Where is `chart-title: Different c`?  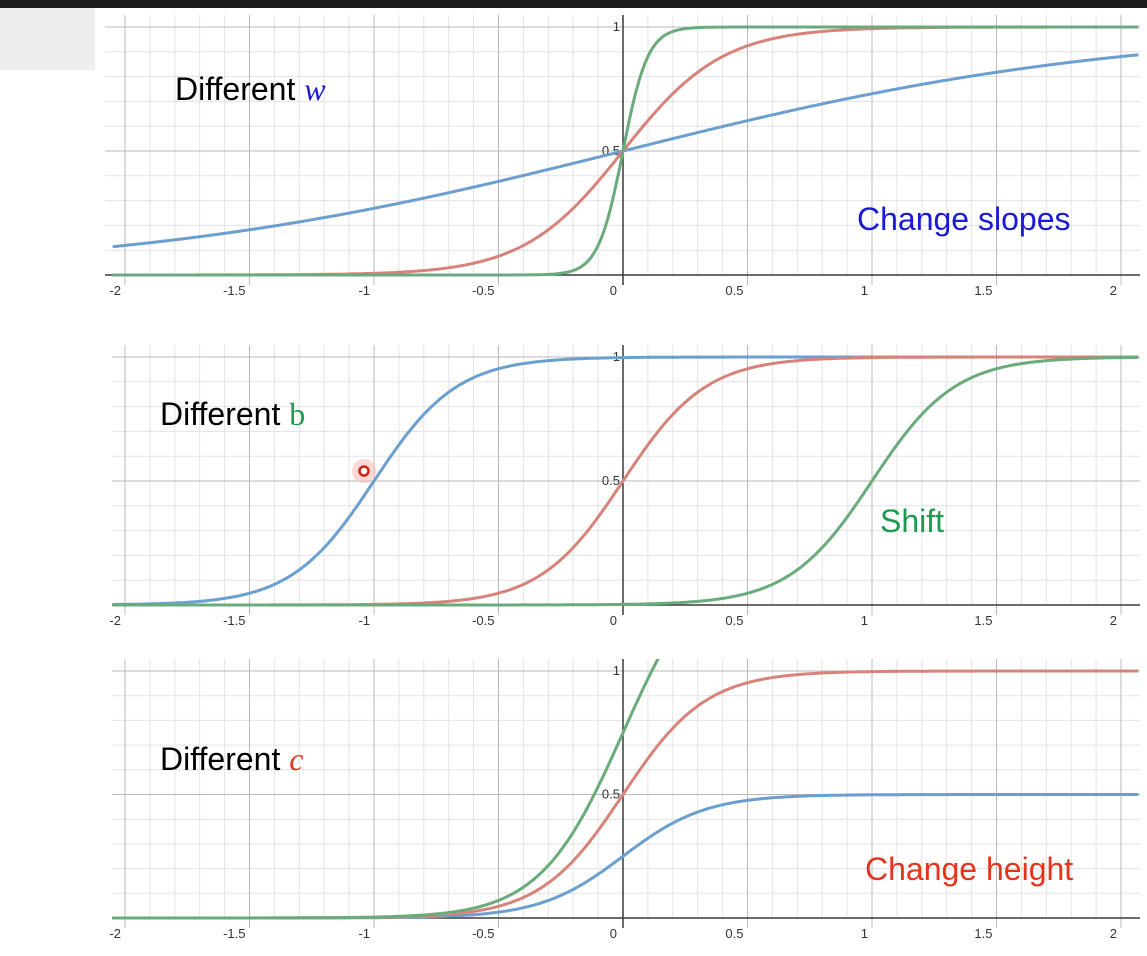
chart-title: Different c is located at coordinates (231, 759).